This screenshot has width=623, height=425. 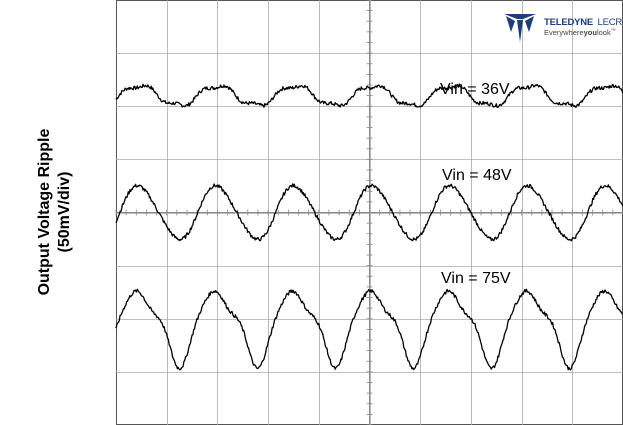 What do you see at coordinates (610, 22) in the screenshot?
I see `logo-brand-part2: LECROY` at bounding box center [610, 22].